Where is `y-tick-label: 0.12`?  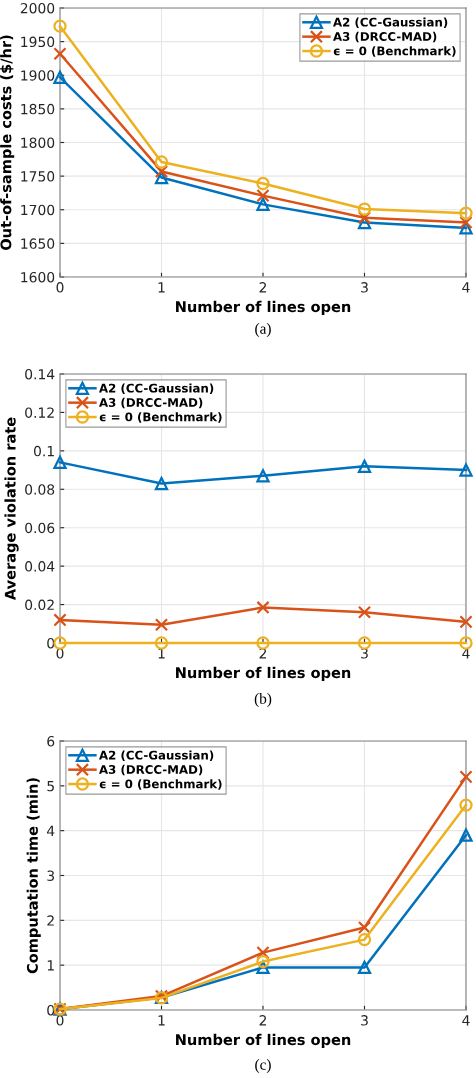 y-tick-label: 0.12 is located at coordinates (39, 412).